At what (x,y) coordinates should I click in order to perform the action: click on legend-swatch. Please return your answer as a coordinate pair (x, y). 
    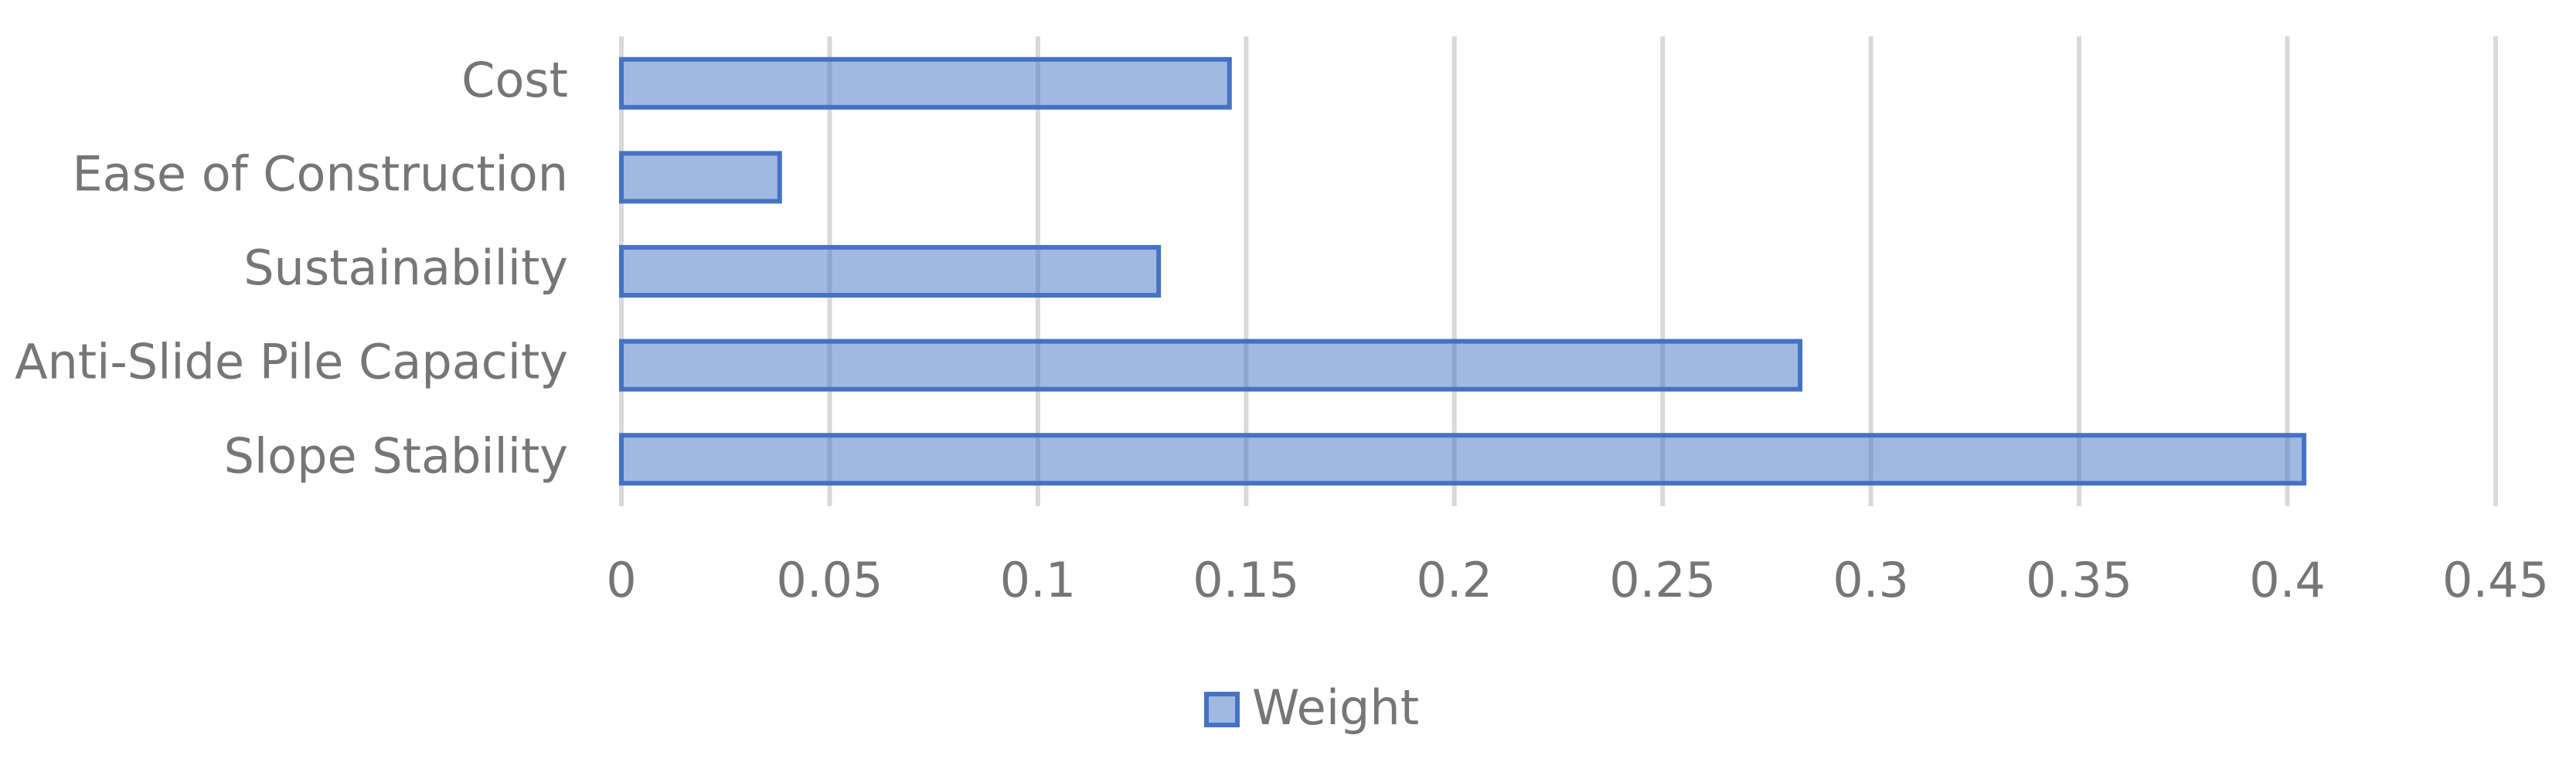
    Looking at the image, I should click on (1222, 709).